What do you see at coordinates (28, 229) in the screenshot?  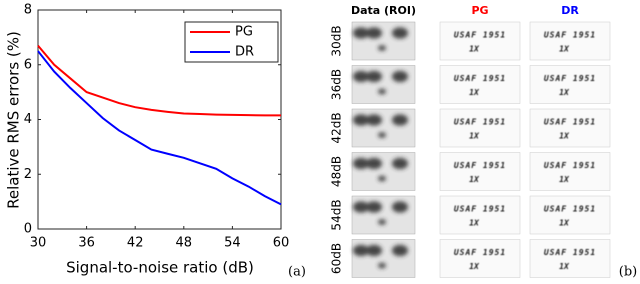 I see `y-tick-label: 0` at bounding box center [28, 229].